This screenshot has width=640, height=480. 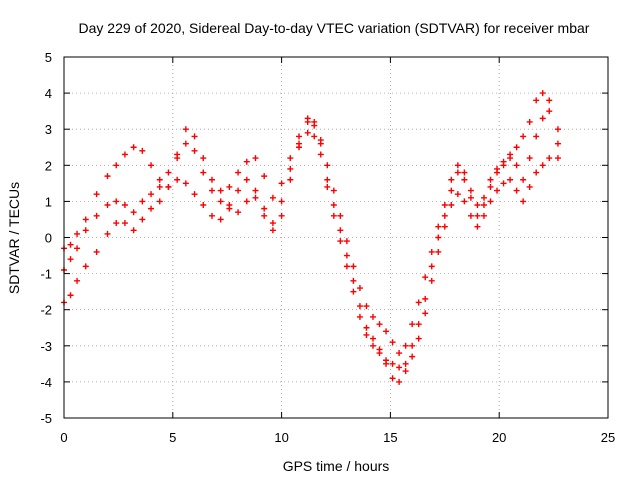 I want to click on y-tick-label: -1, so click(x=46, y=274).